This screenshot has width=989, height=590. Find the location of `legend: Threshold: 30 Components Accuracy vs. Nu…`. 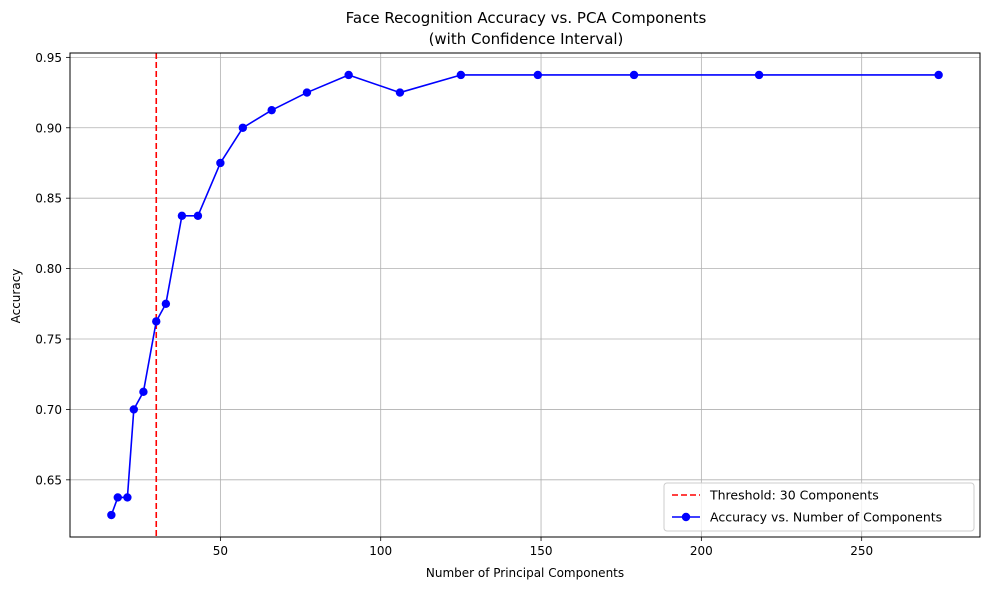

legend: Threshold: 30 Components Accuracy vs. Nu… is located at coordinates (819, 507).